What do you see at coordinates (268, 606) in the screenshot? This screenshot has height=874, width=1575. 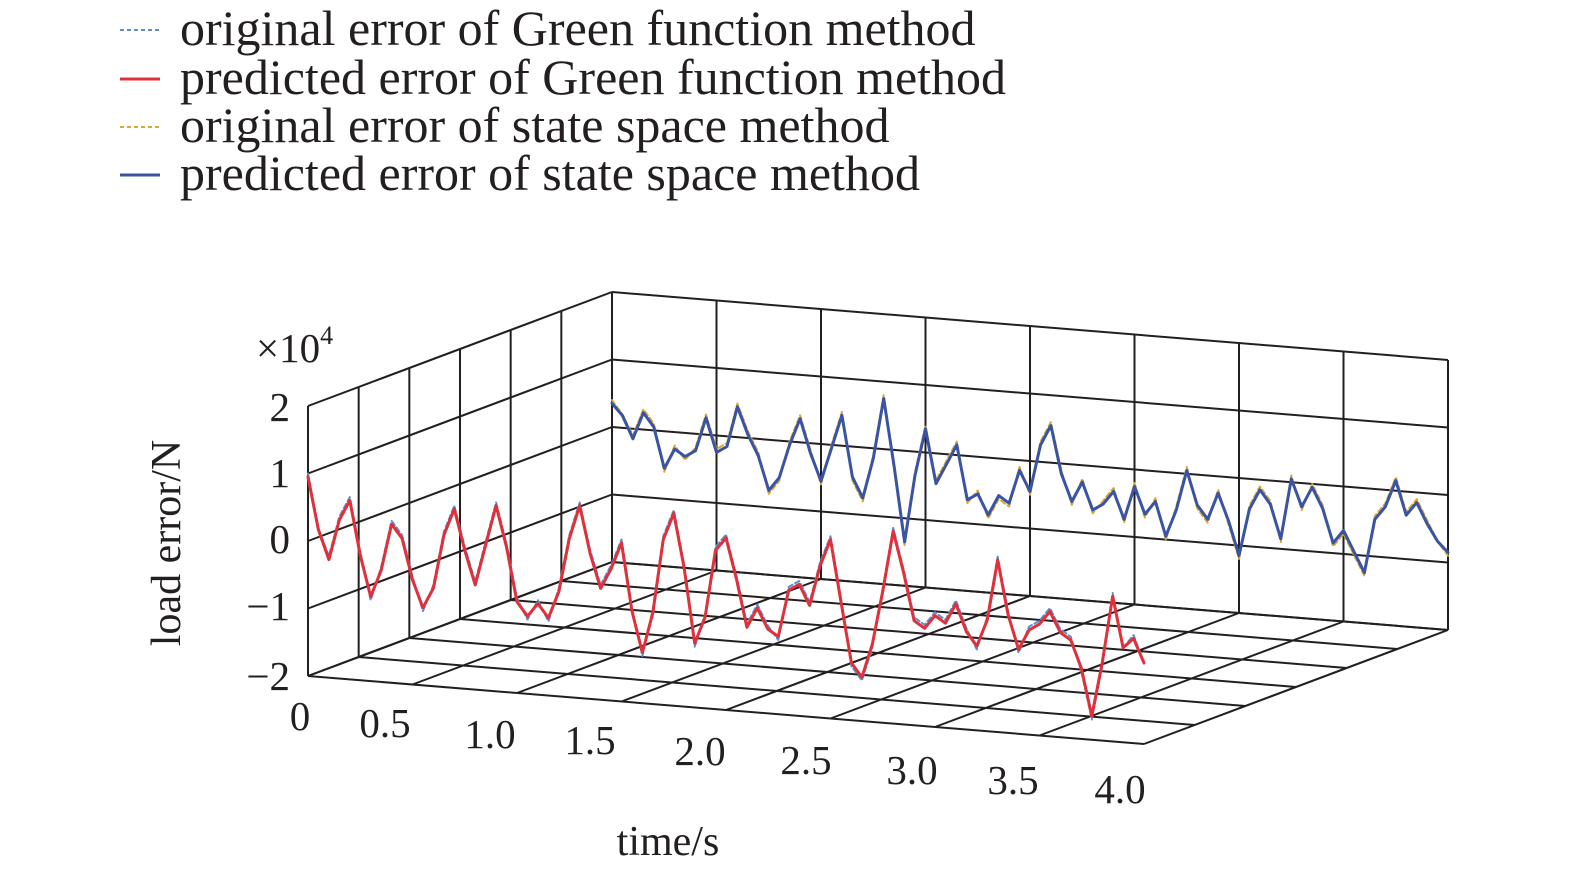 I see `y-tick-label: −1` at bounding box center [268, 606].